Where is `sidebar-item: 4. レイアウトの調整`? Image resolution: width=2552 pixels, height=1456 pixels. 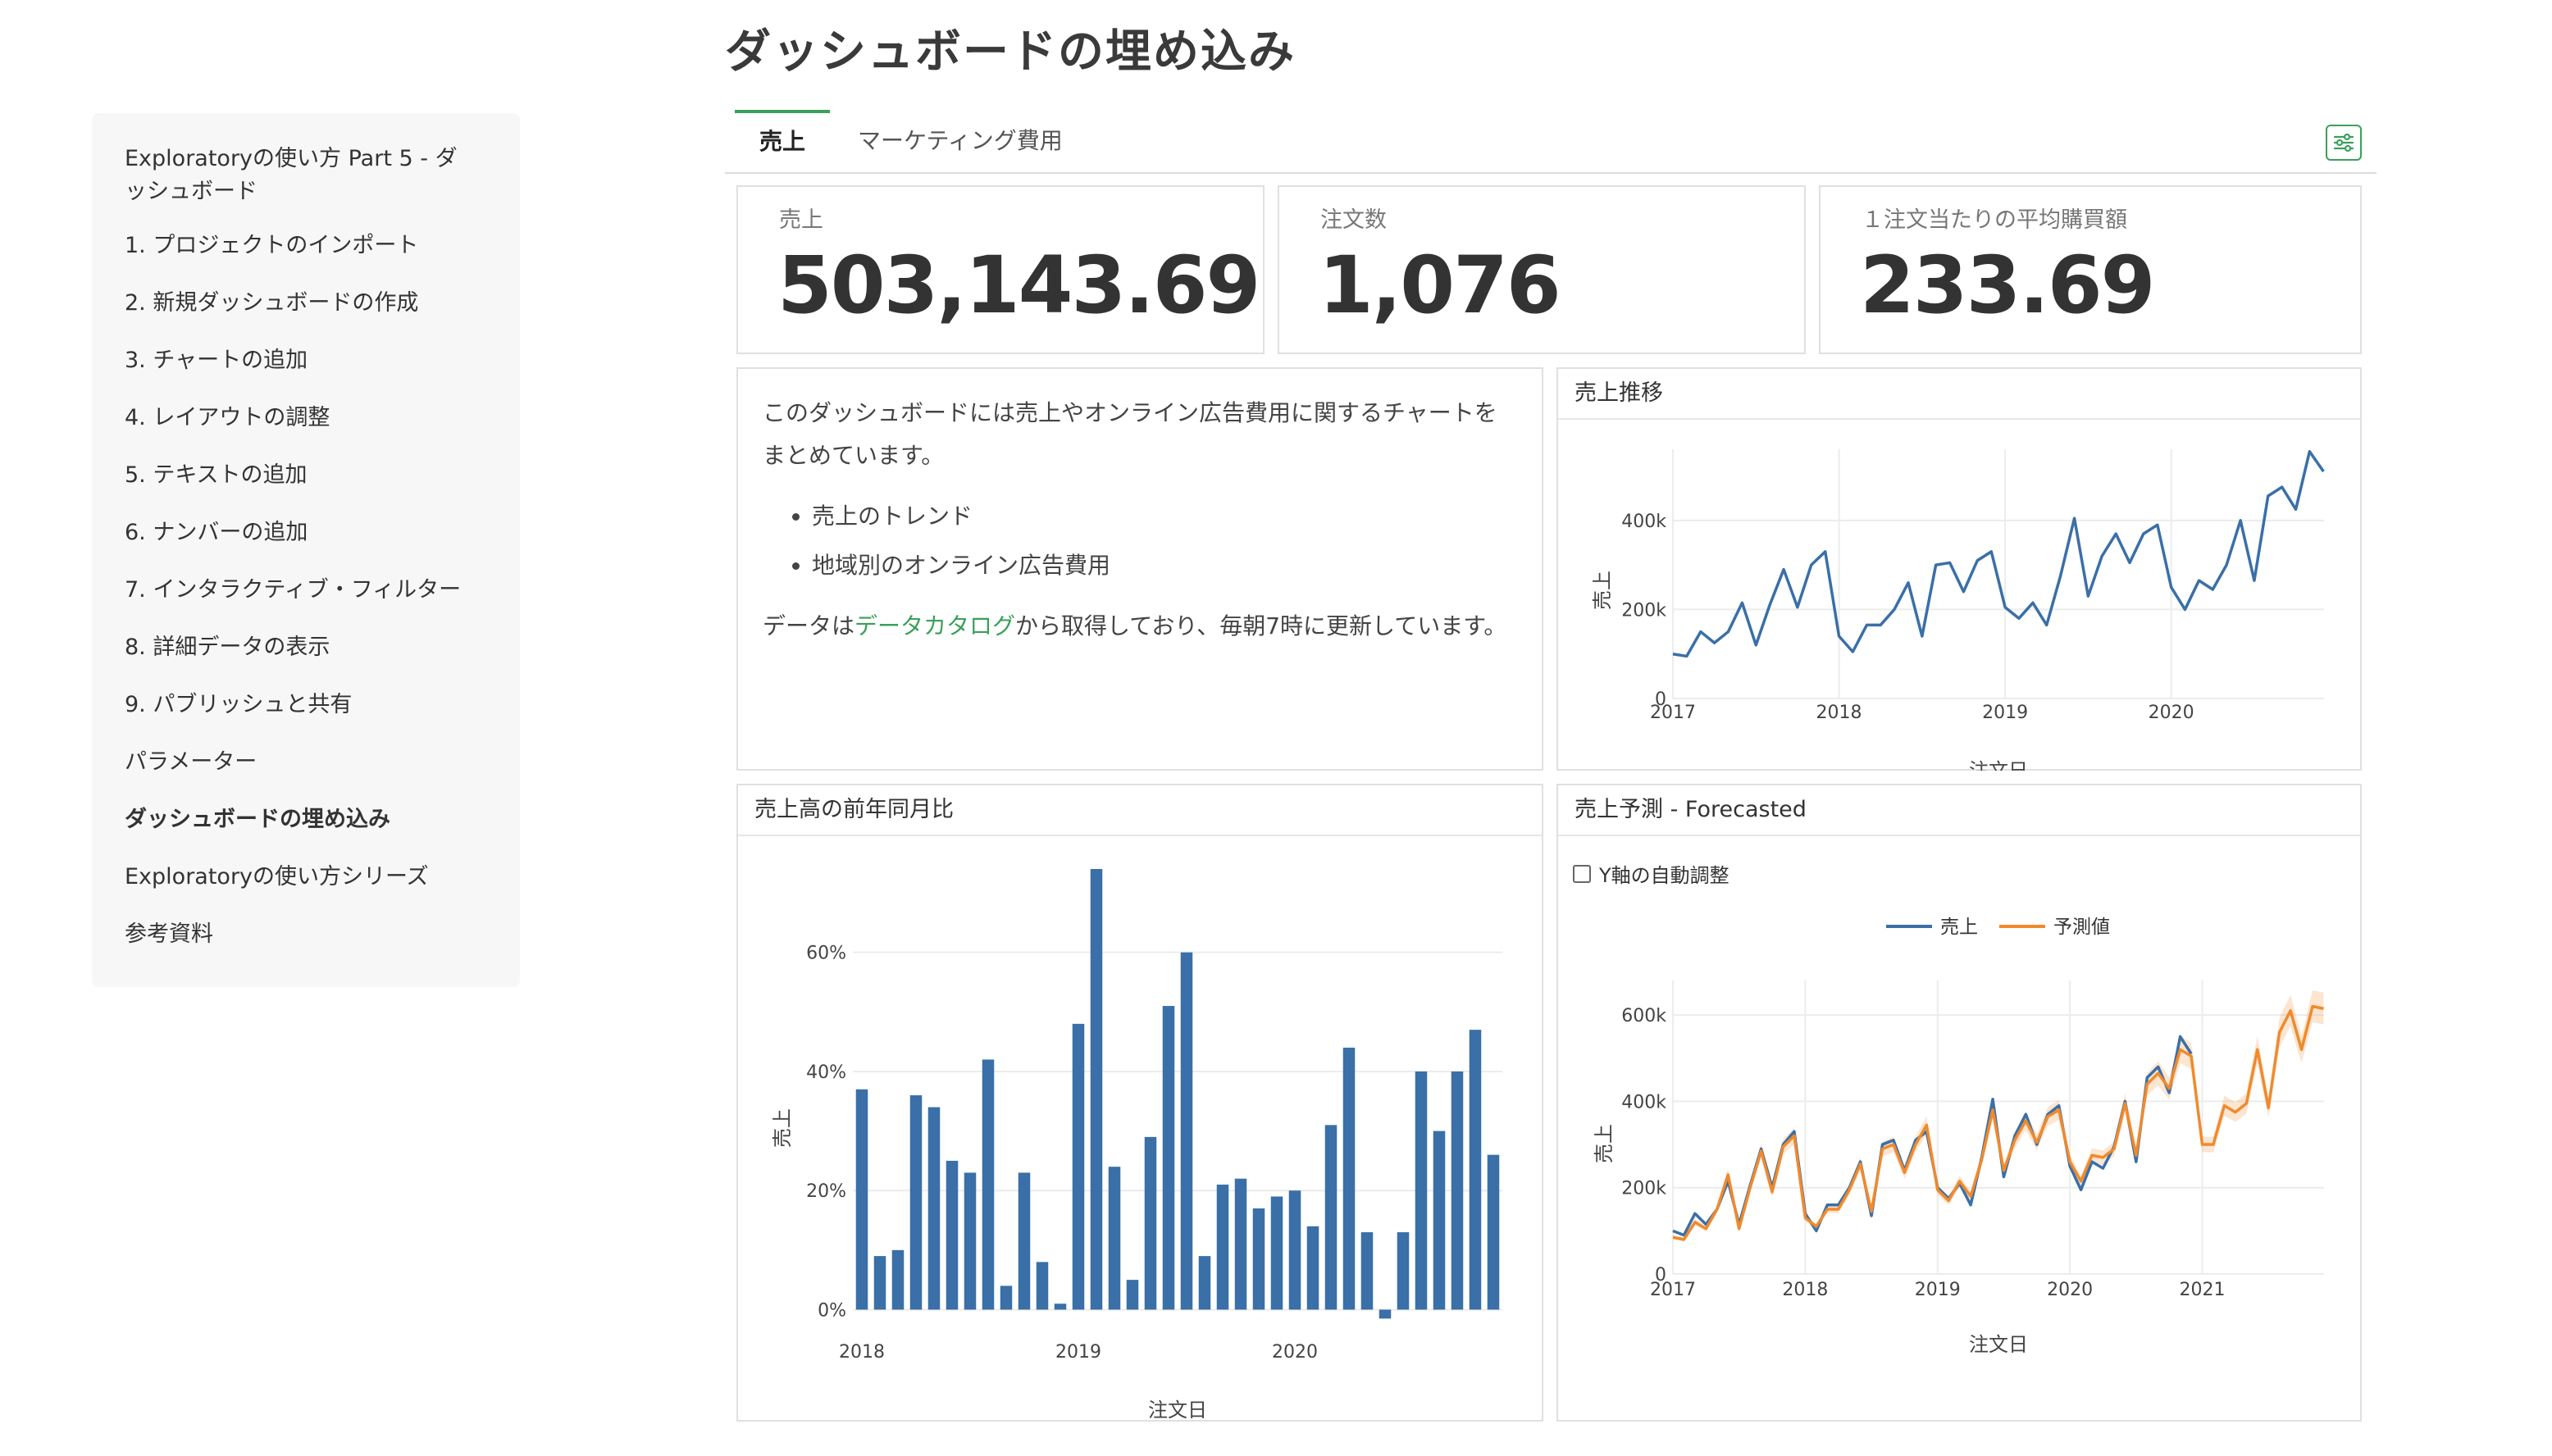
sidebar-item: 4. レイアウトの調整 is located at coordinates (228, 417).